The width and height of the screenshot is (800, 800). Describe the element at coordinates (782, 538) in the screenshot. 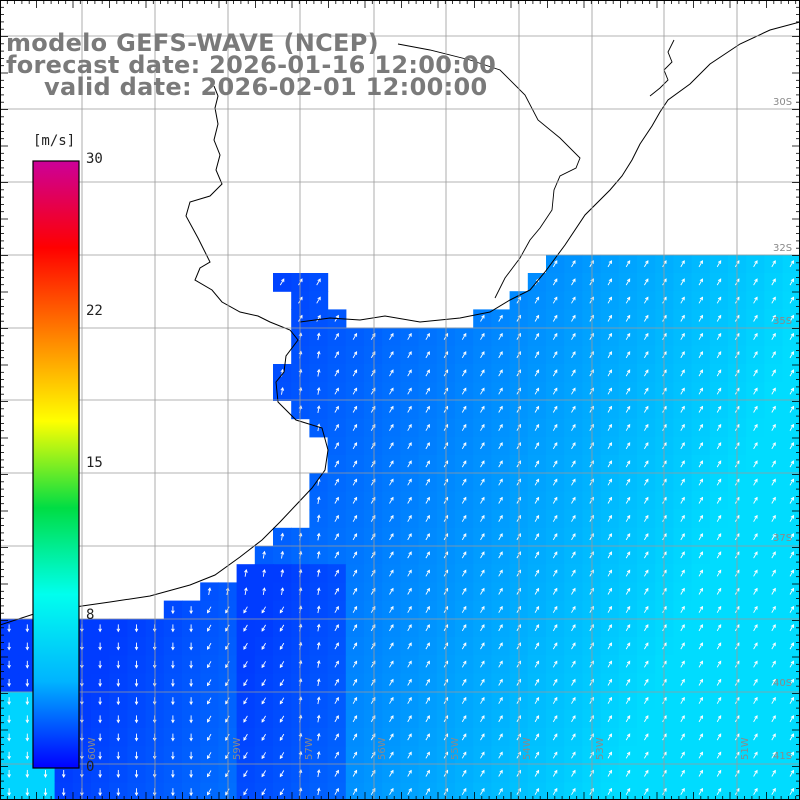

I see `lat-label: 37S` at that location.